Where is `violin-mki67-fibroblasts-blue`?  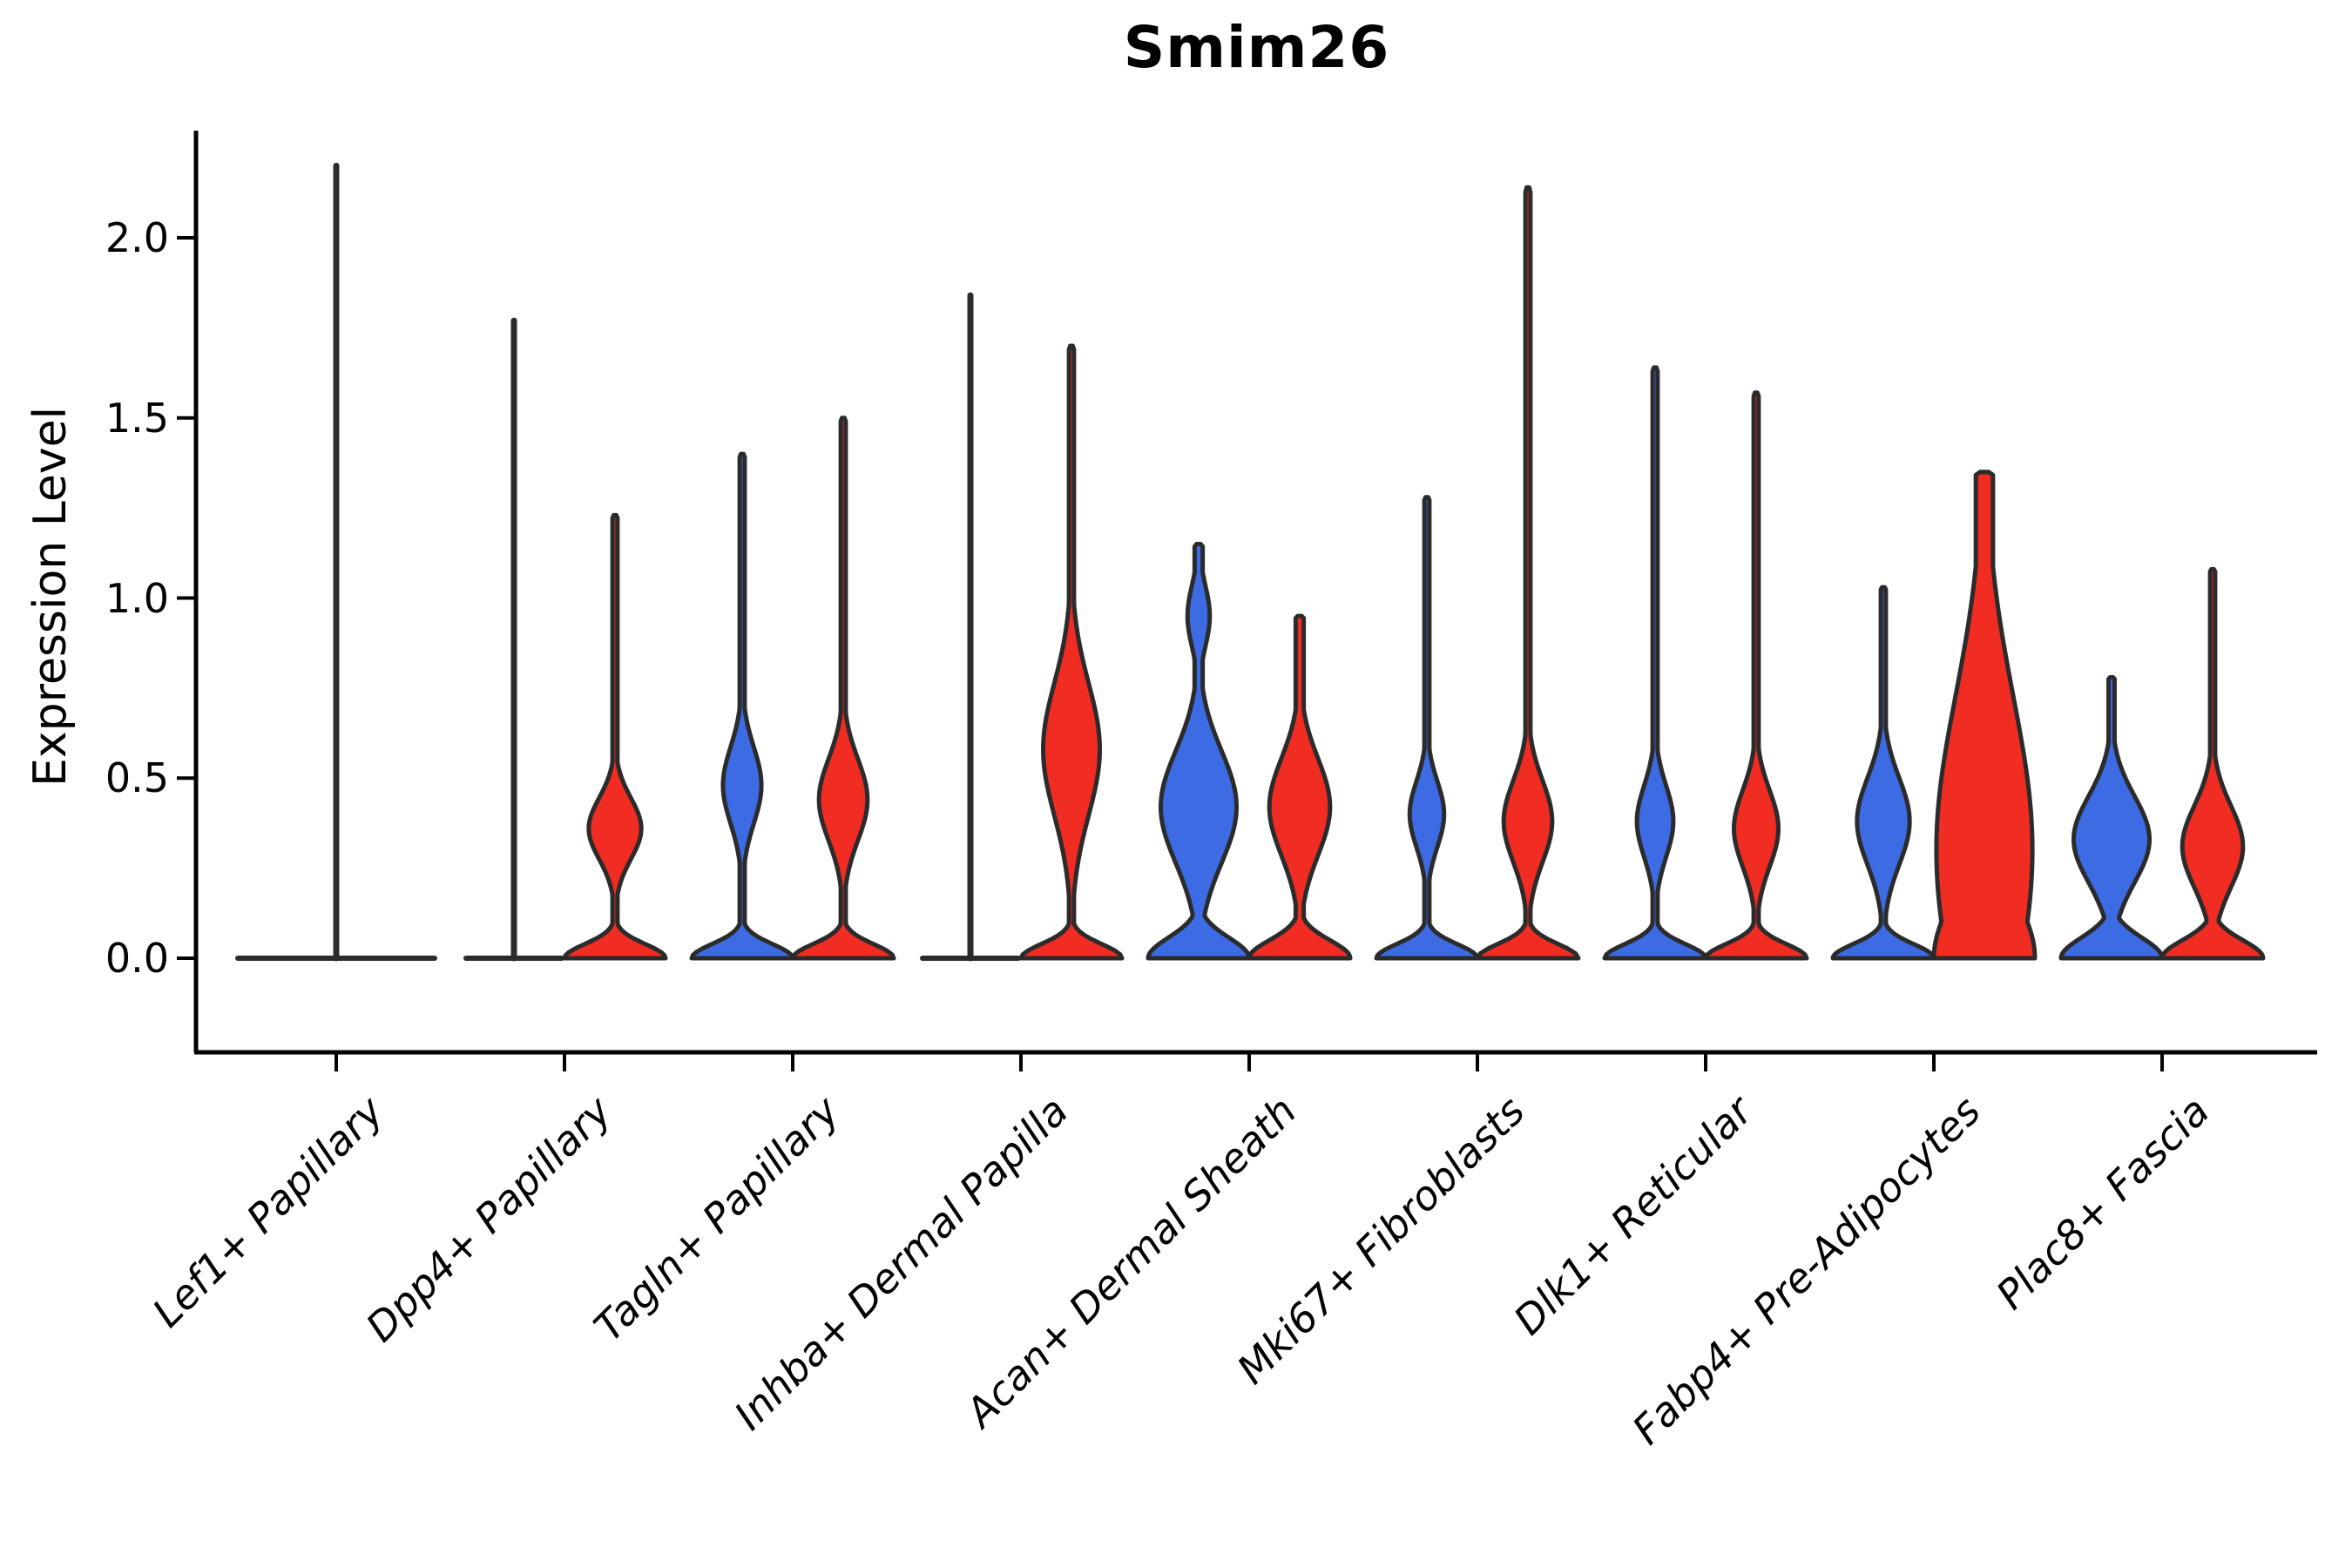 violin-mki67-fibroblasts-blue is located at coordinates (1427, 728).